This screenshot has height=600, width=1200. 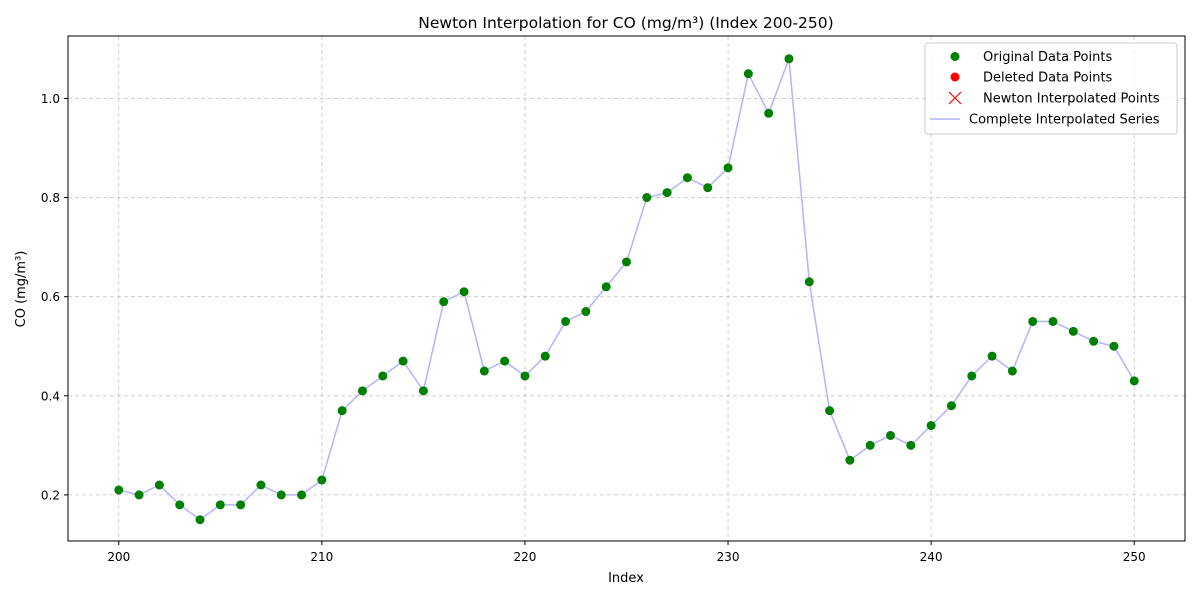 What do you see at coordinates (955, 56) in the screenshot?
I see `legend-original-marker` at bounding box center [955, 56].